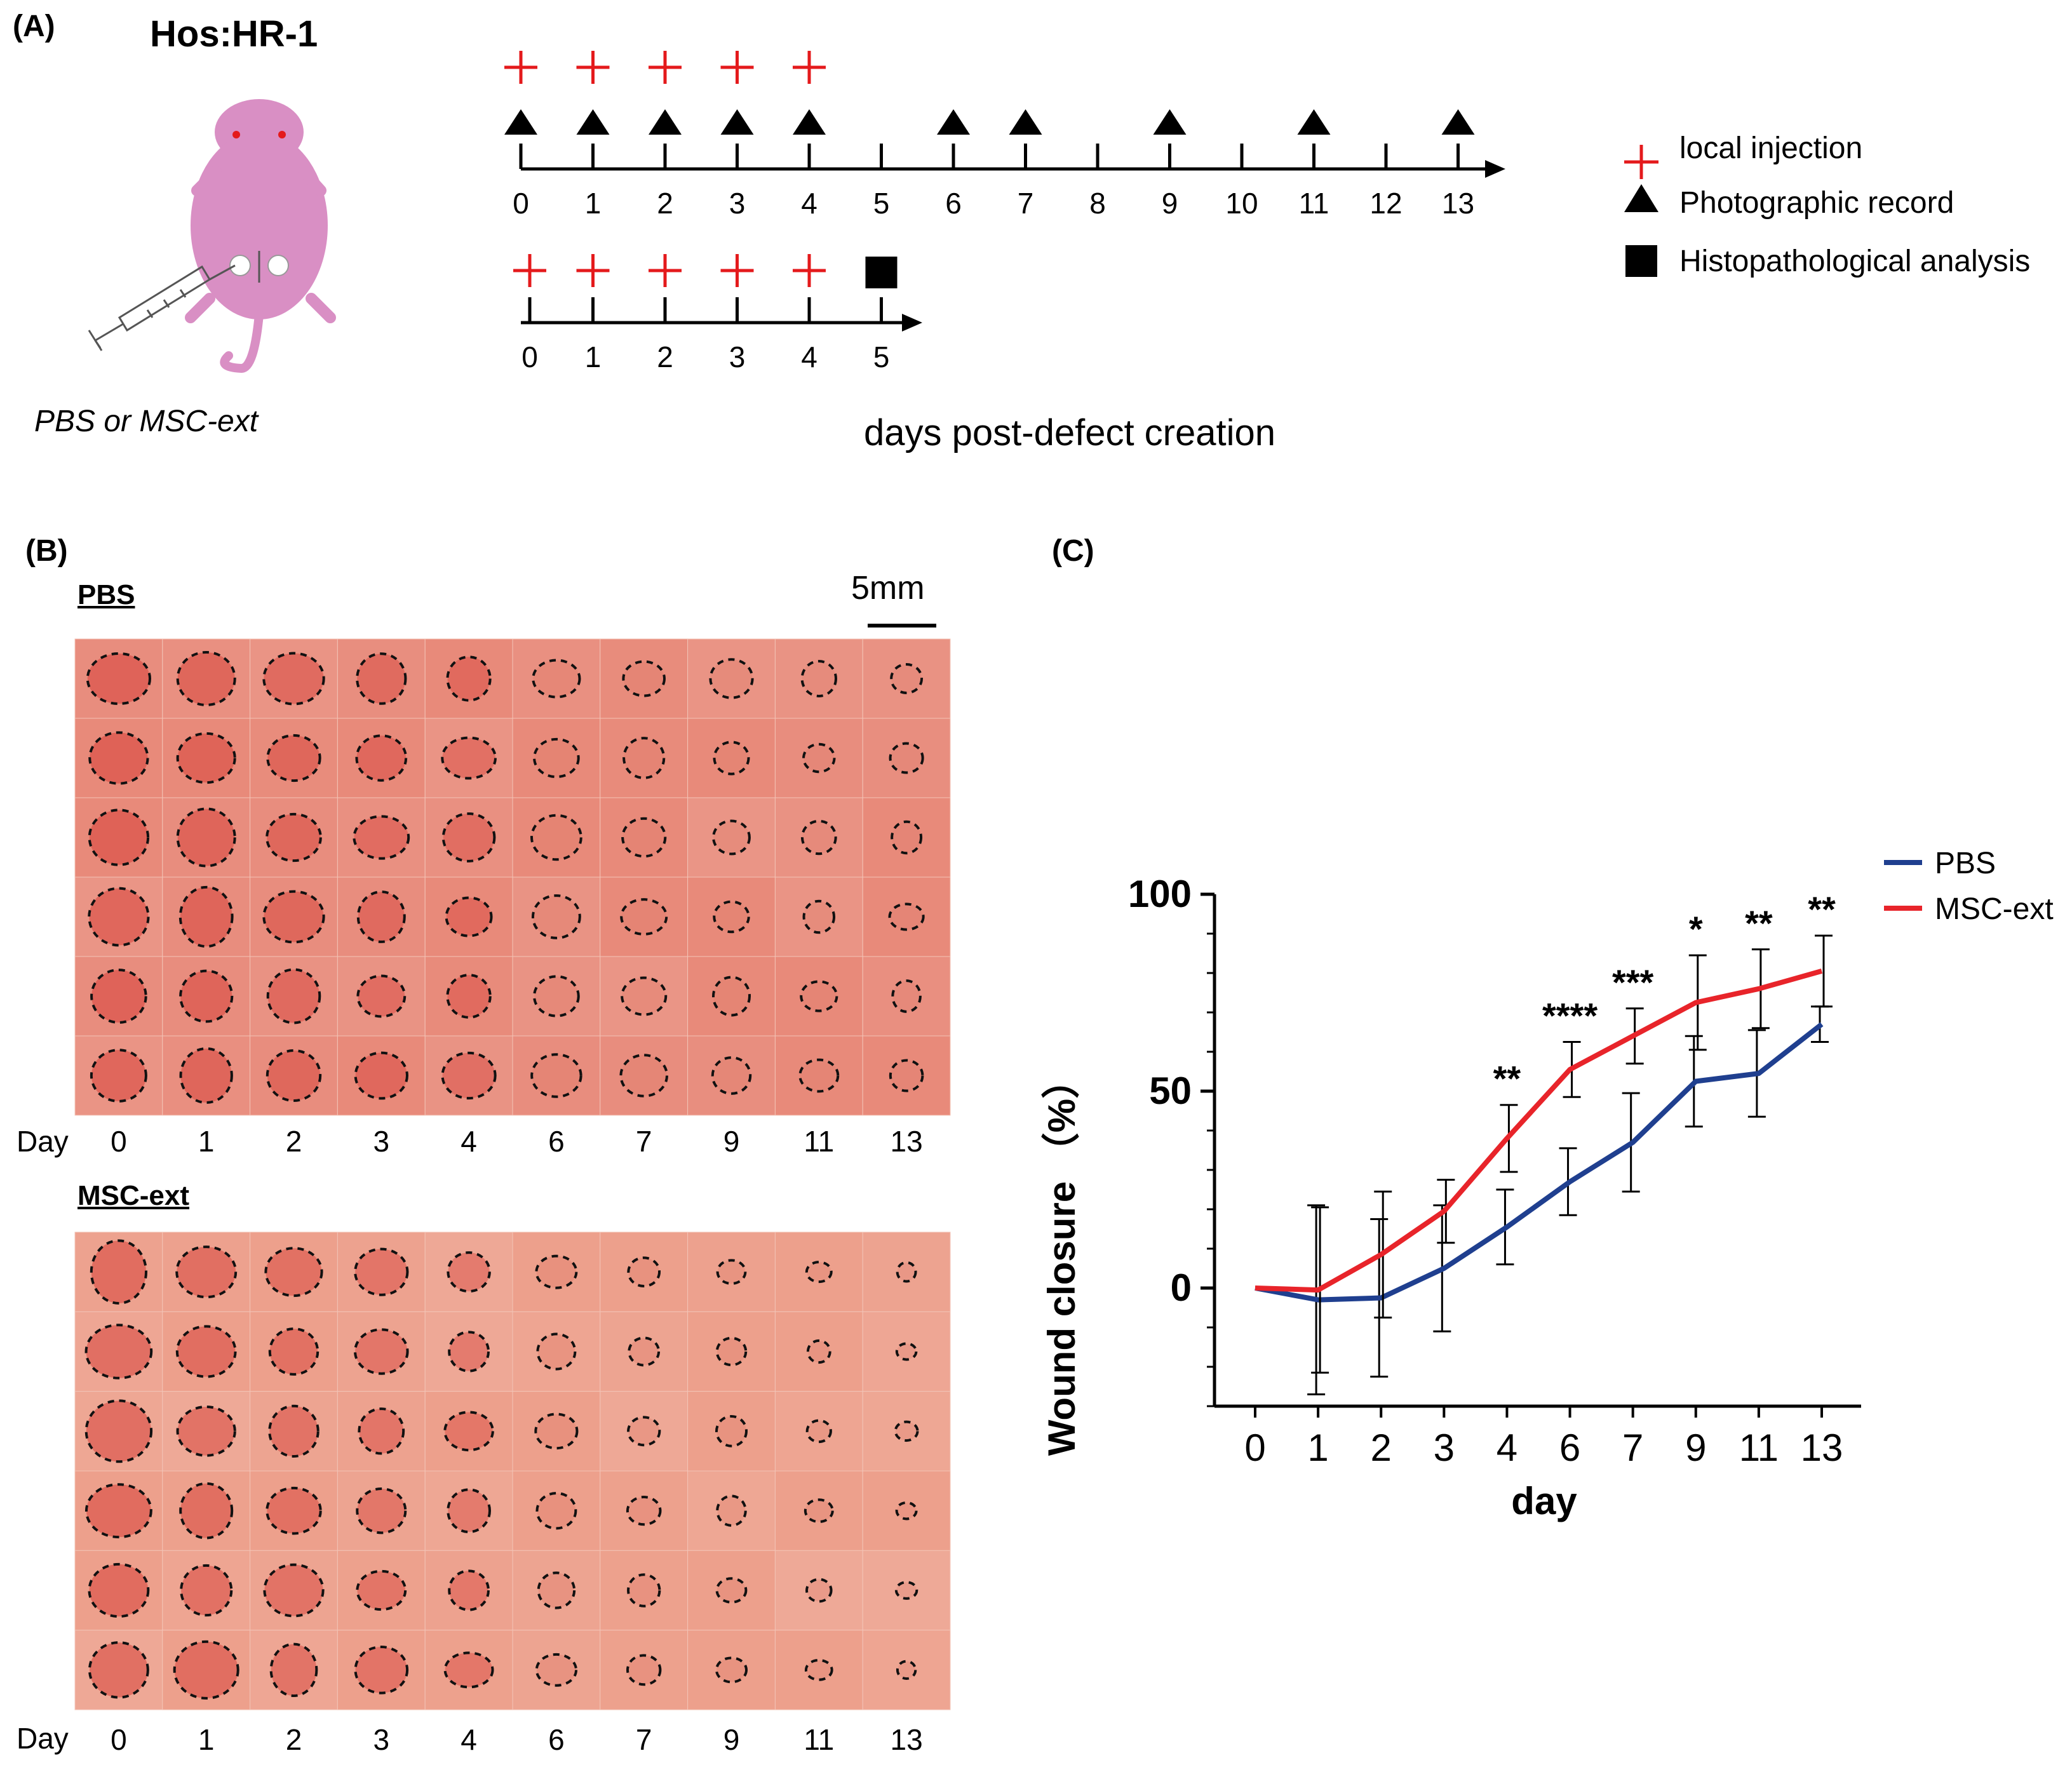  Describe the element at coordinates (1855, 261) in the screenshot. I see `legend-histo-label: Histopathological analysis` at that location.